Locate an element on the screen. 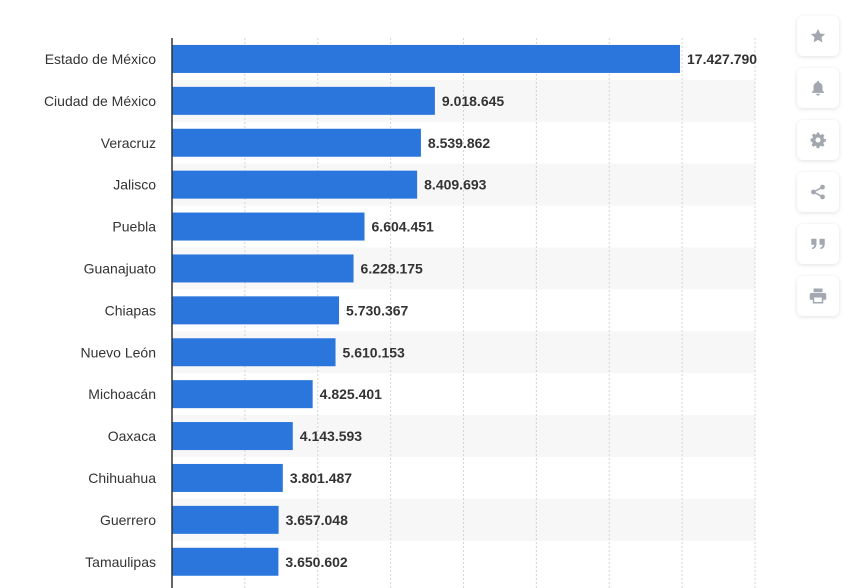 The width and height of the screenshot is (860, 588). share-icon is located at coordinates (818, 192).